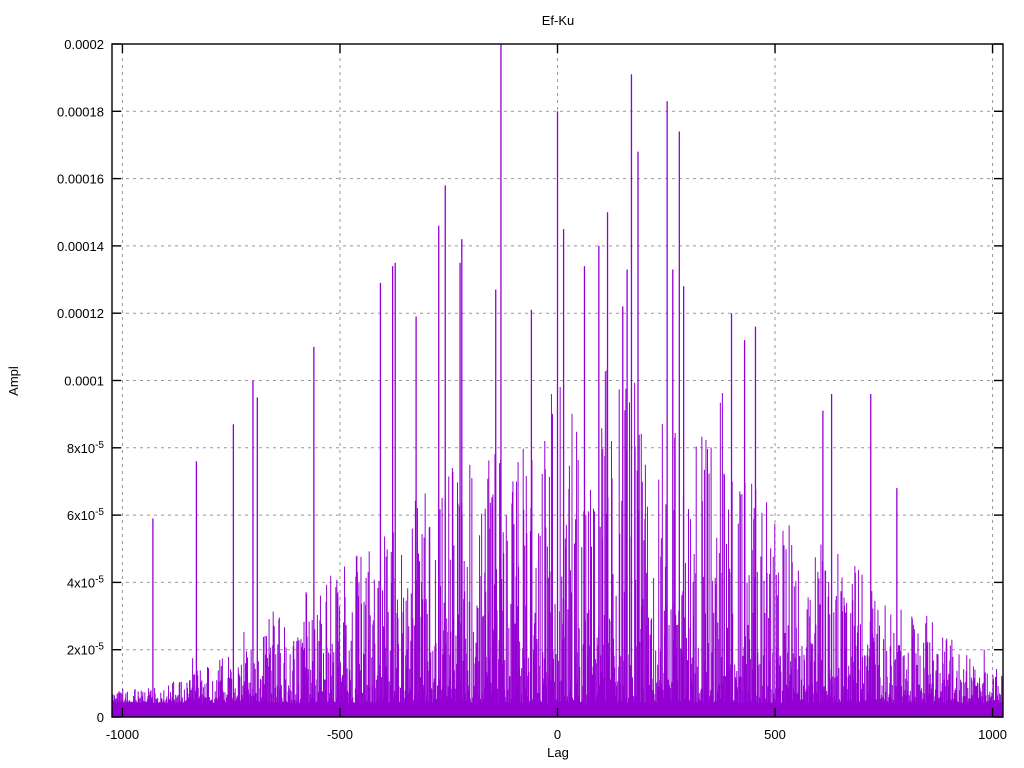 The image size is (1024, 768). I want to click on y-axis-label: Ampl, so click(13, 381).